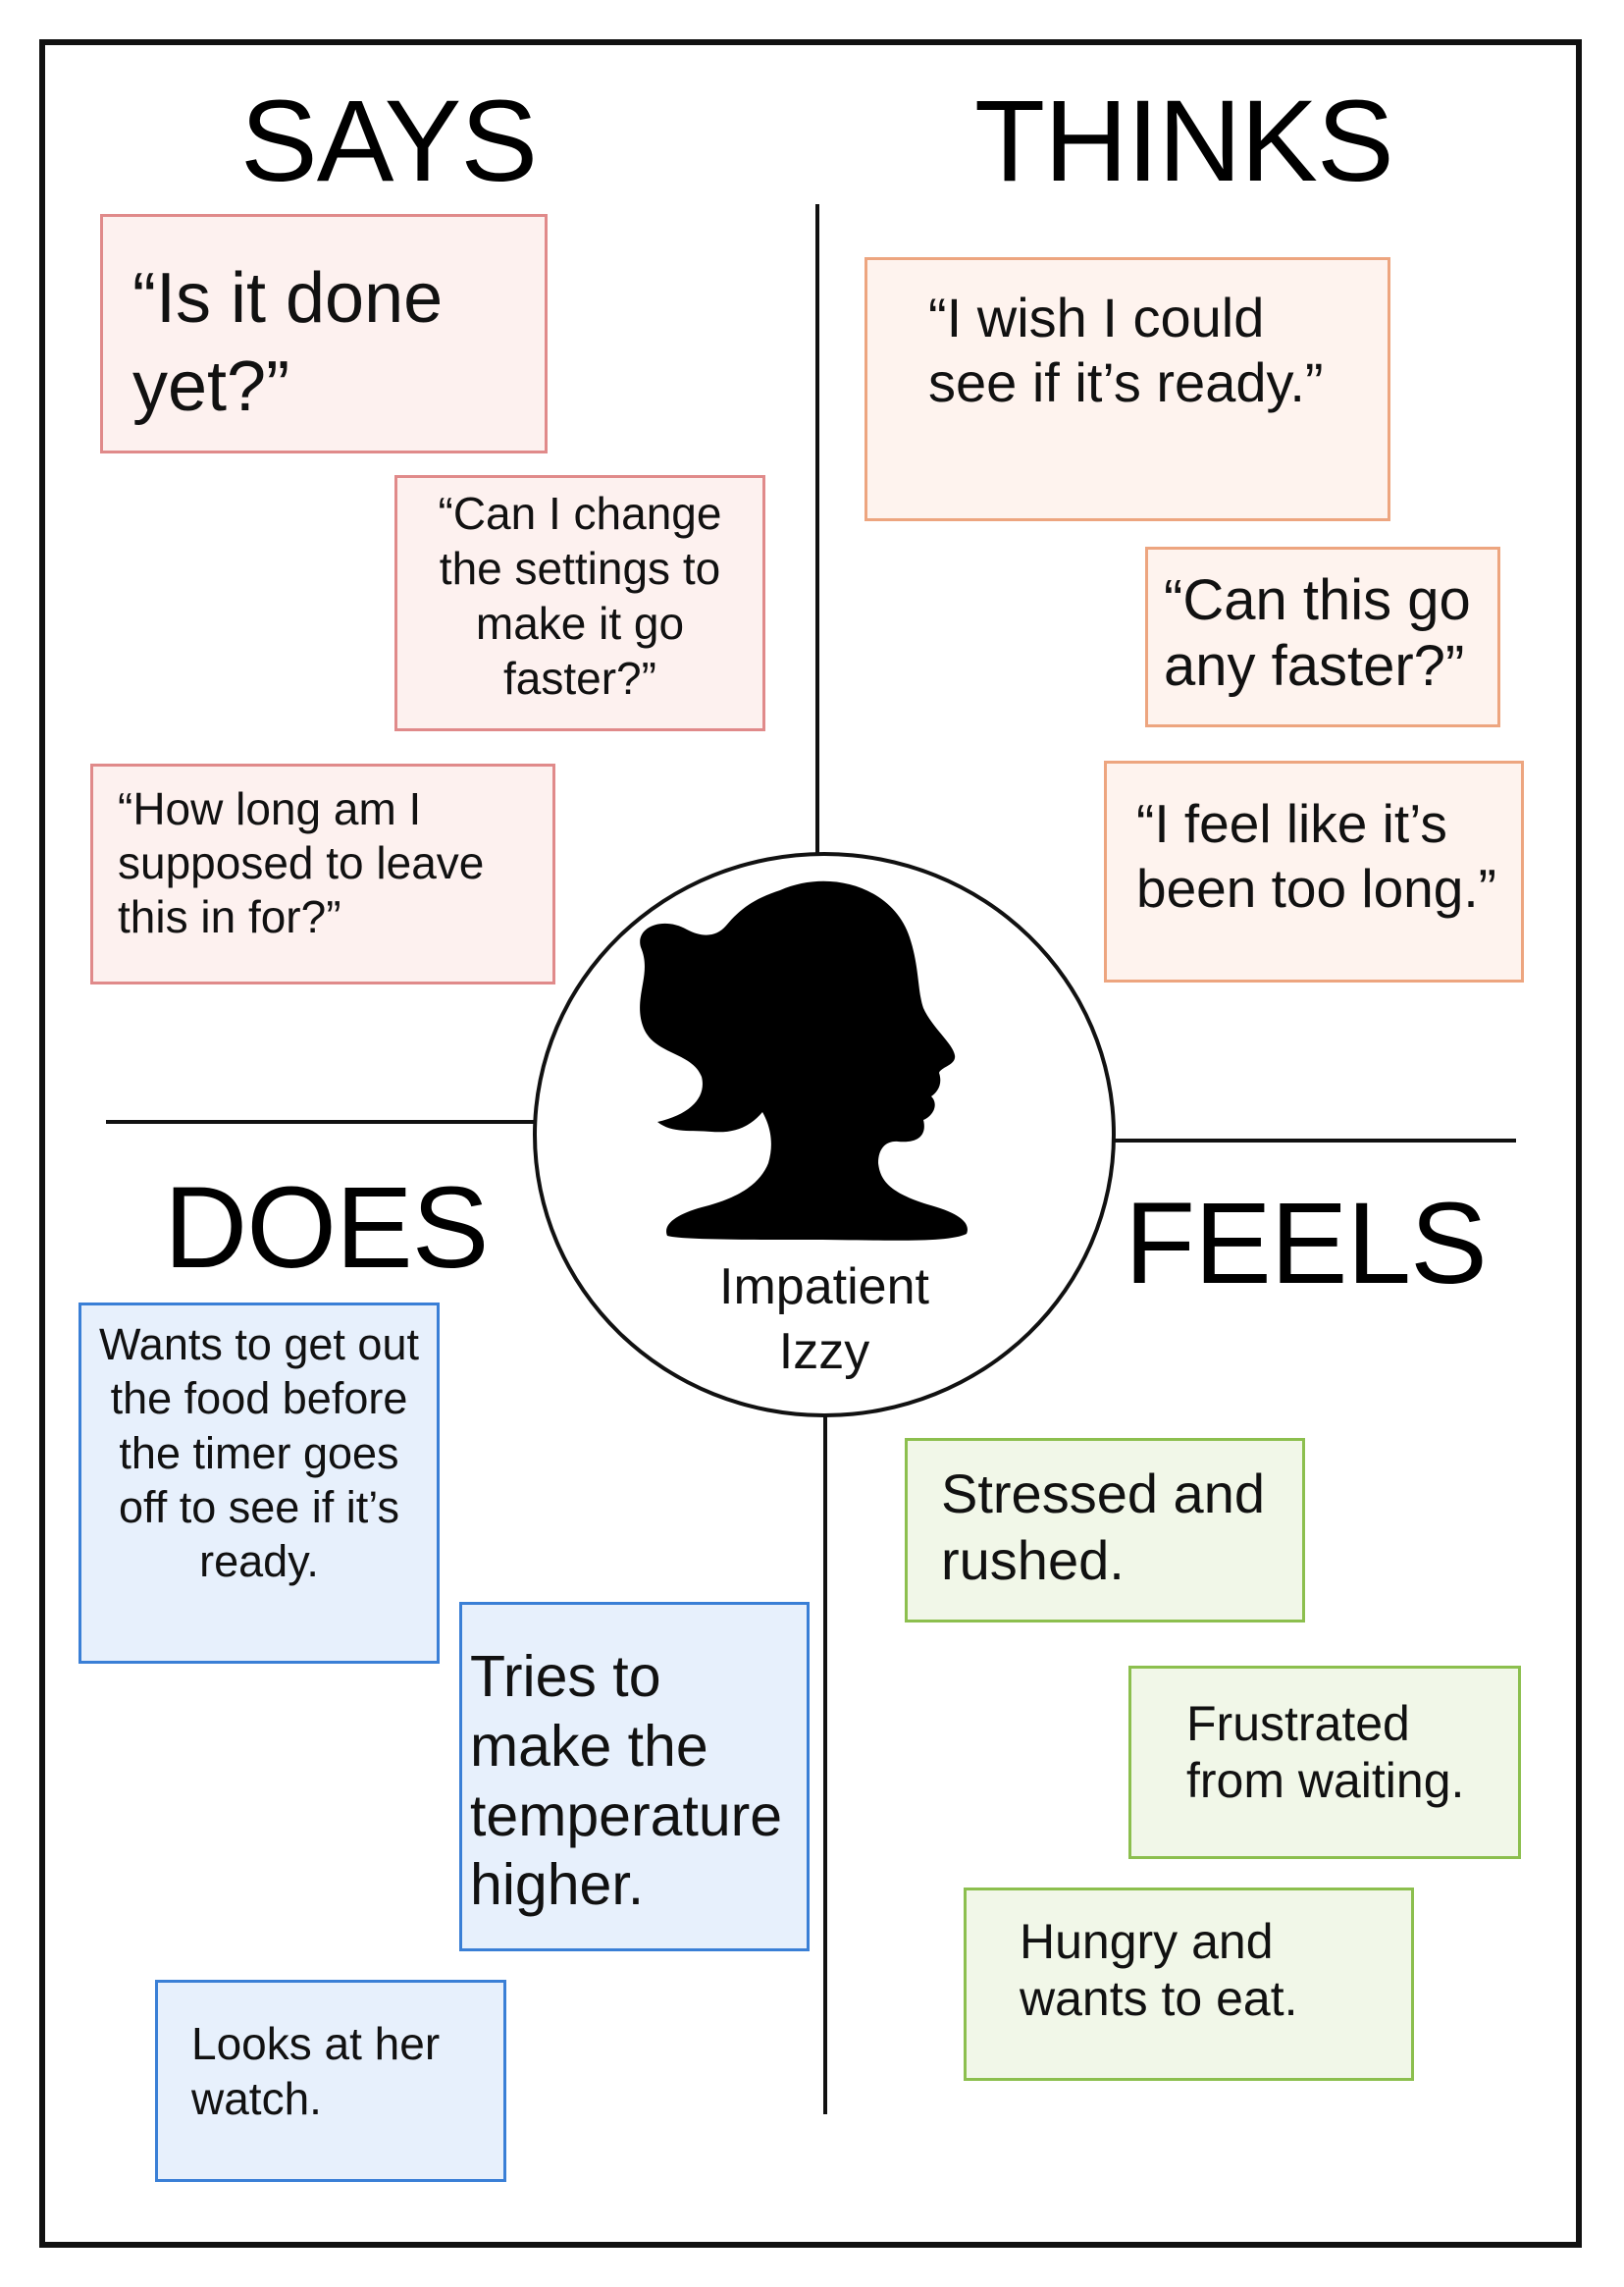 The height and width of the screenshot is (2287, 1624). Describe the element at coordinates (634, 1777) in the screenshot. I see `does-note-2: Tries to make the temperature higher.` at that location.